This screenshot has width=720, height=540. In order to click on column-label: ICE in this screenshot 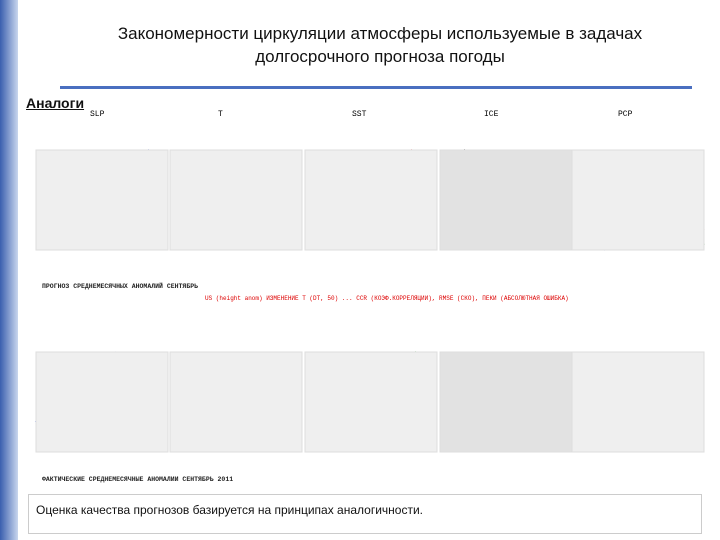, I will do `click(491, 114)`.